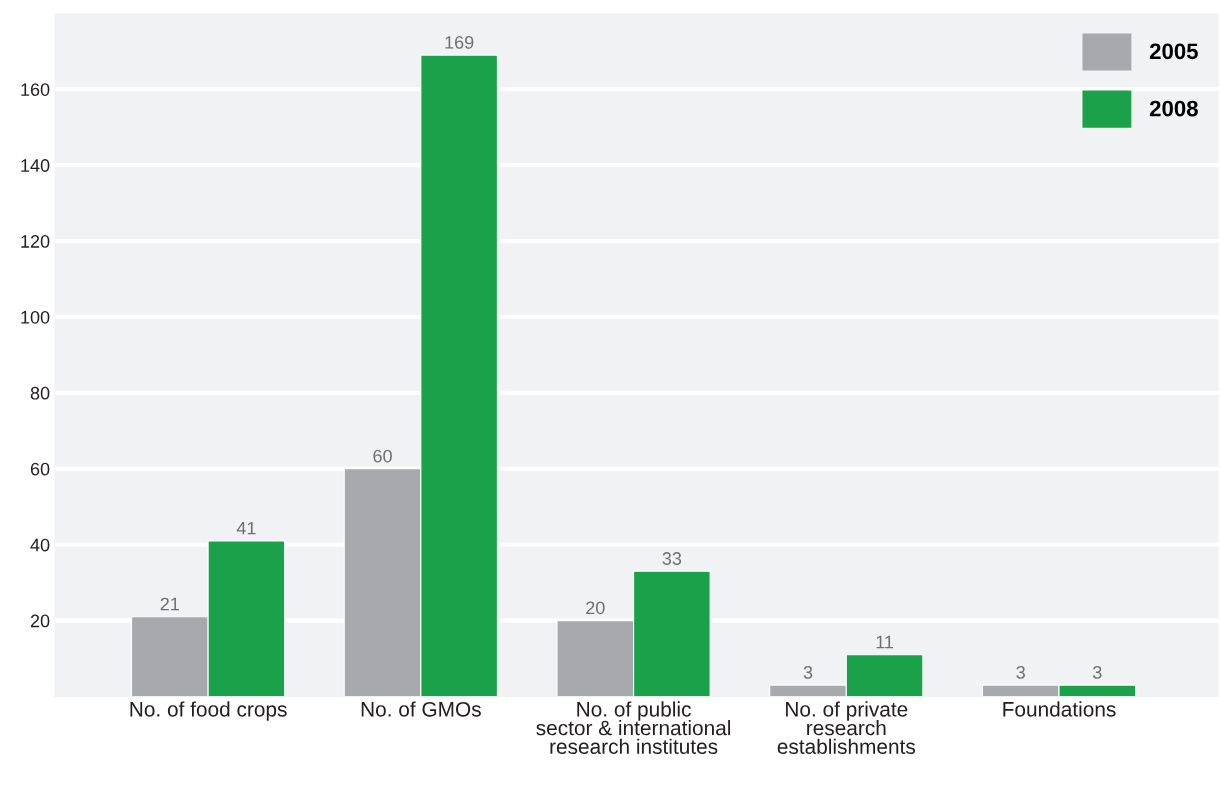  Describe the element at coordinates (35, 89) in the screenshot. I see `y-tick-label: 160` at that location.